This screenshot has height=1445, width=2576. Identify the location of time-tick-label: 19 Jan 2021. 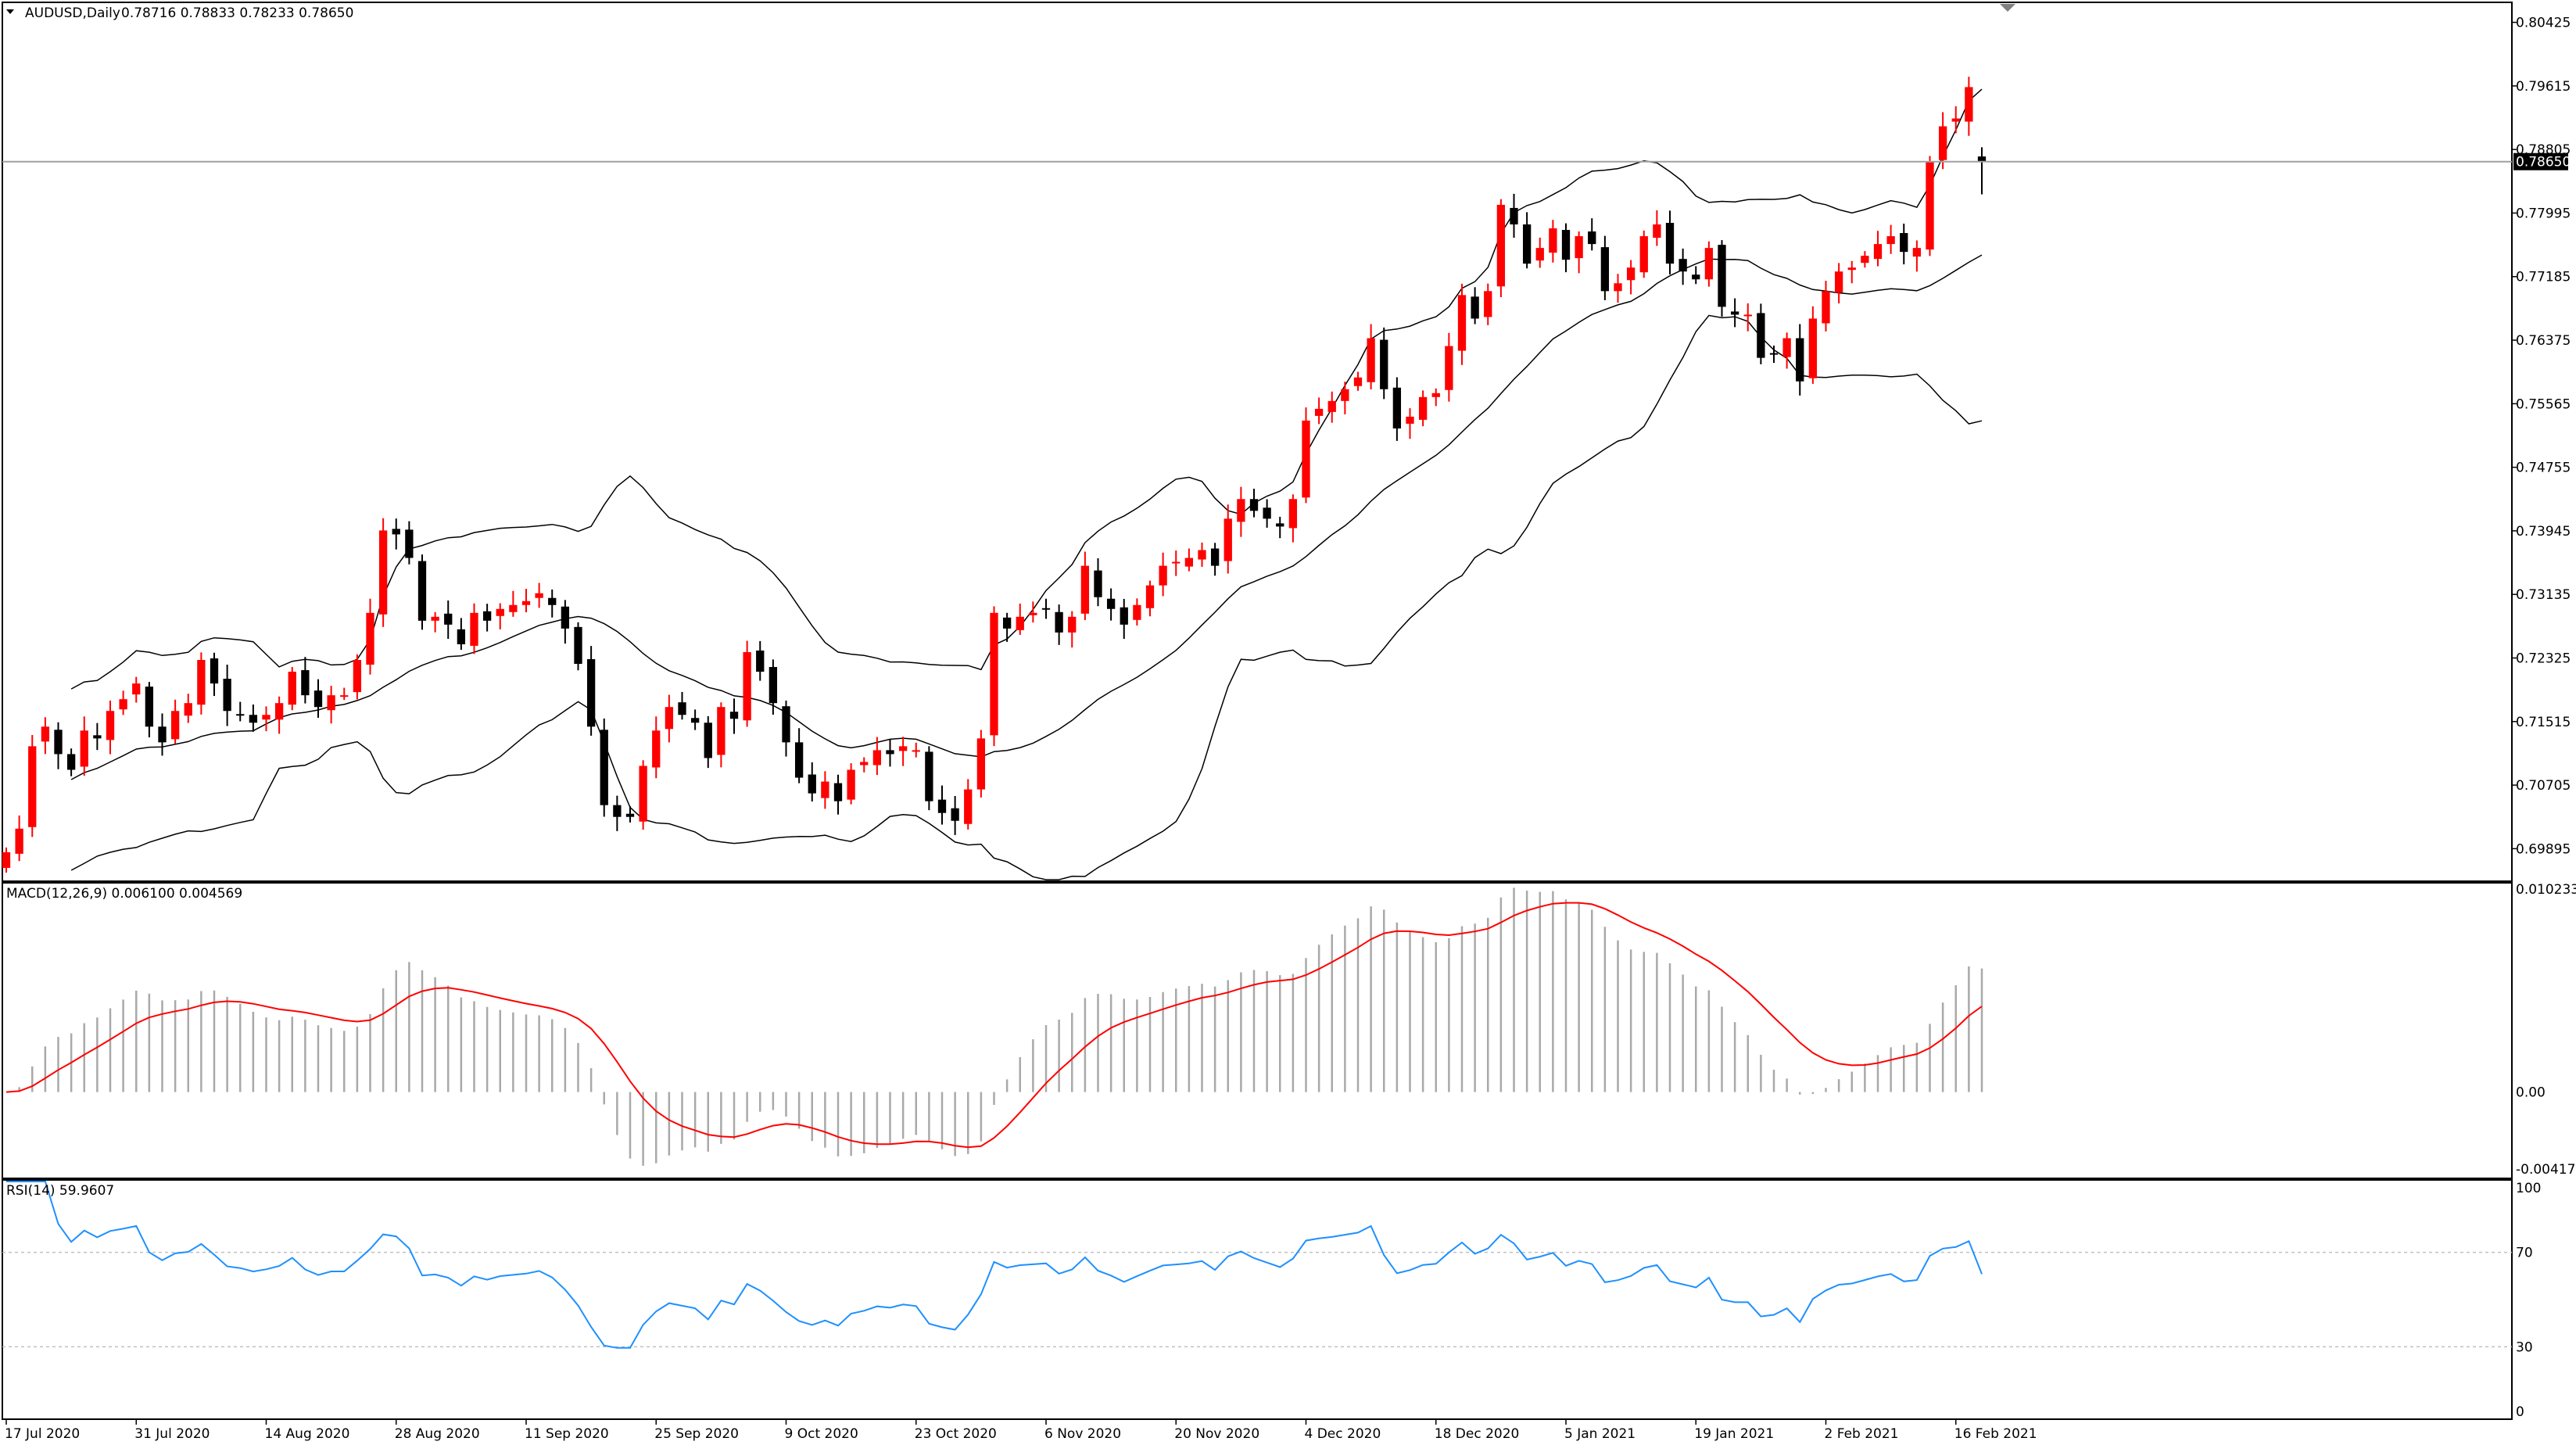
(1734, 1434).